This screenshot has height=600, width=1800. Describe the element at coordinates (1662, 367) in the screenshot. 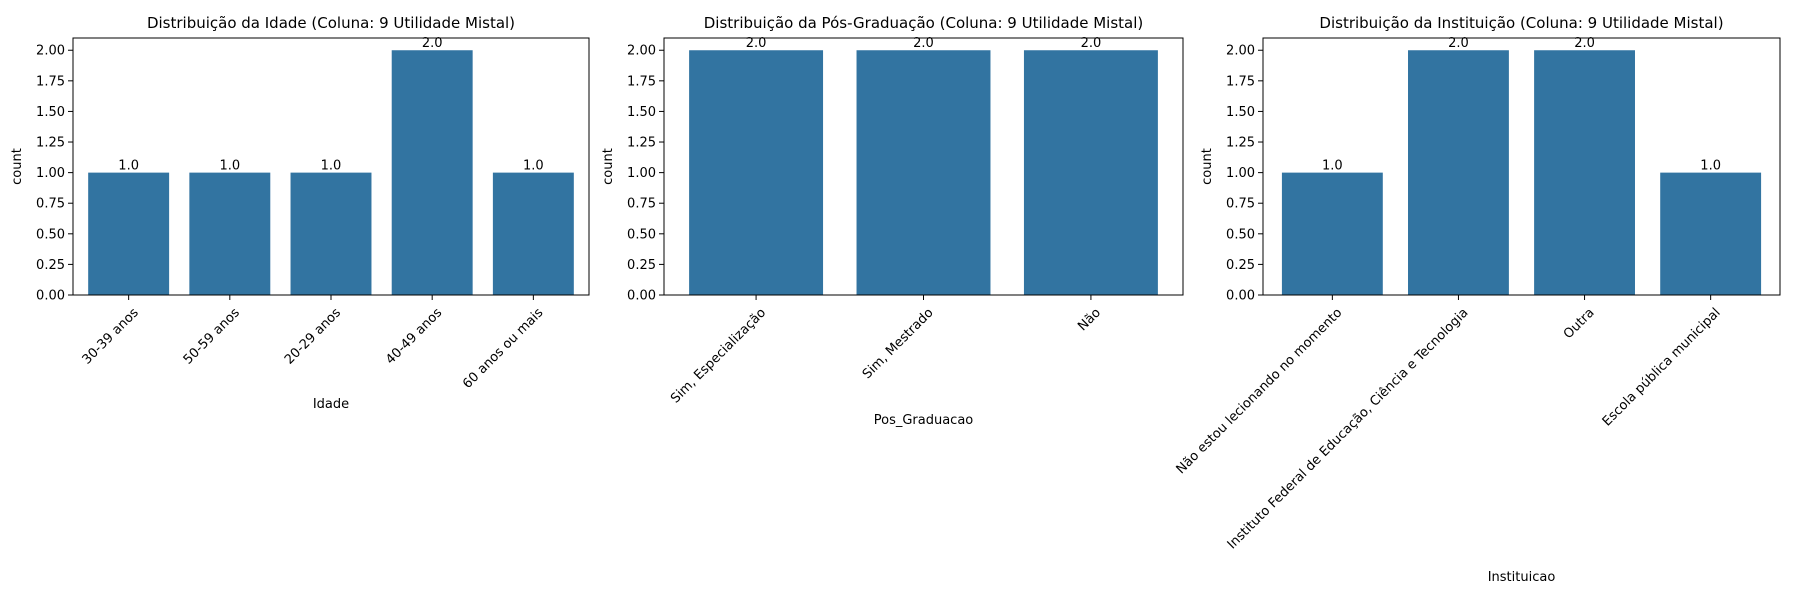

I see `x-tick-label: Escola pública municipal` at that location.